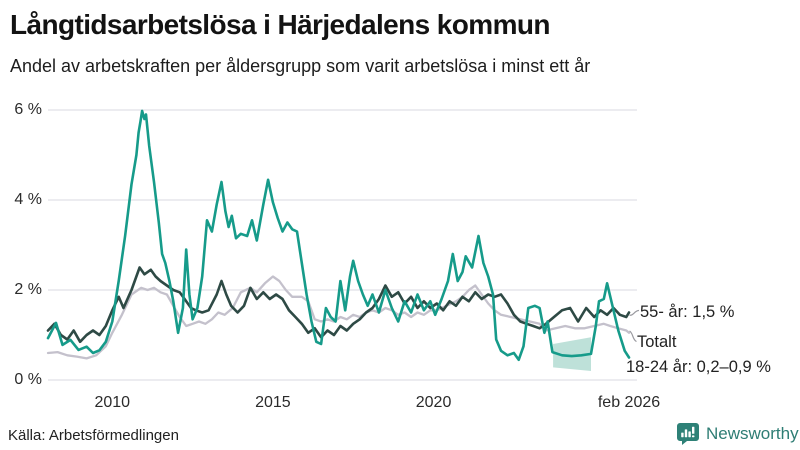  Describe the element at coordinates (28, 199) in the screenshot. I see `y-tick-label: 4 %` at that location.